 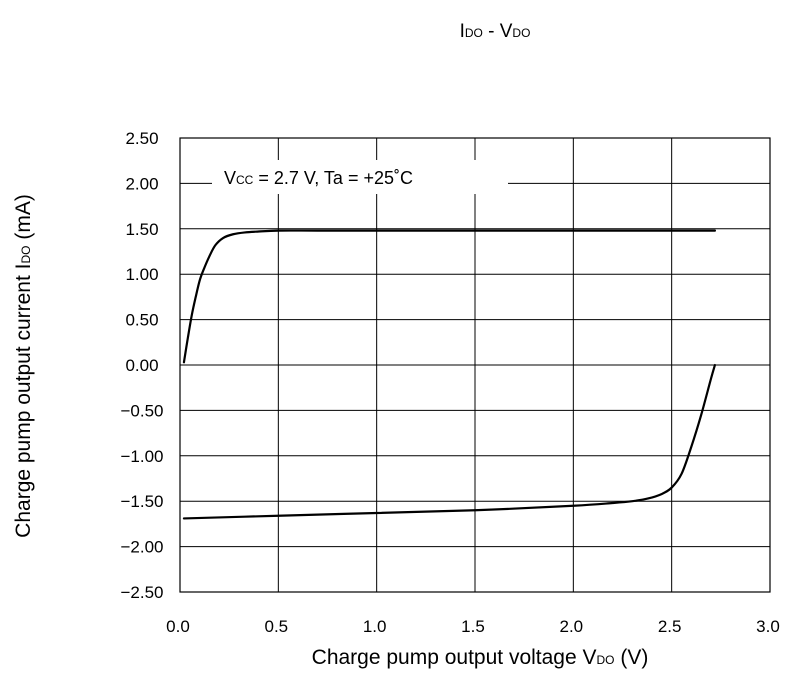 What do you see at coordinates (141, 229) in the screenshot?
I see `y-tick-label: 1.50` at bounding box center [141, 229].